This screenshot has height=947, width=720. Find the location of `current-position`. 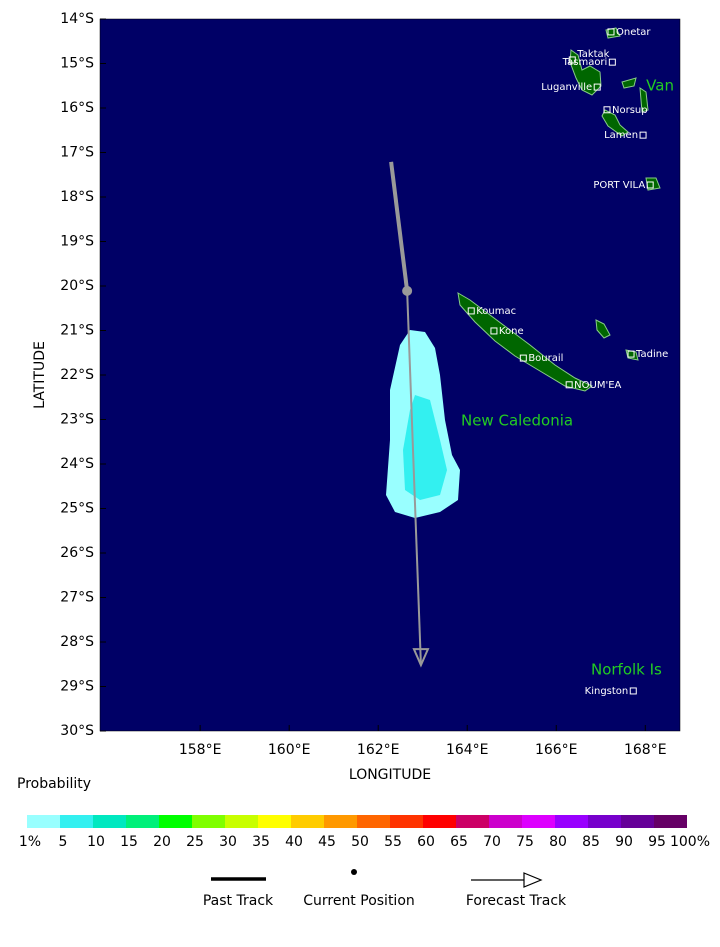

current-position is located at coordinates (407, 290).